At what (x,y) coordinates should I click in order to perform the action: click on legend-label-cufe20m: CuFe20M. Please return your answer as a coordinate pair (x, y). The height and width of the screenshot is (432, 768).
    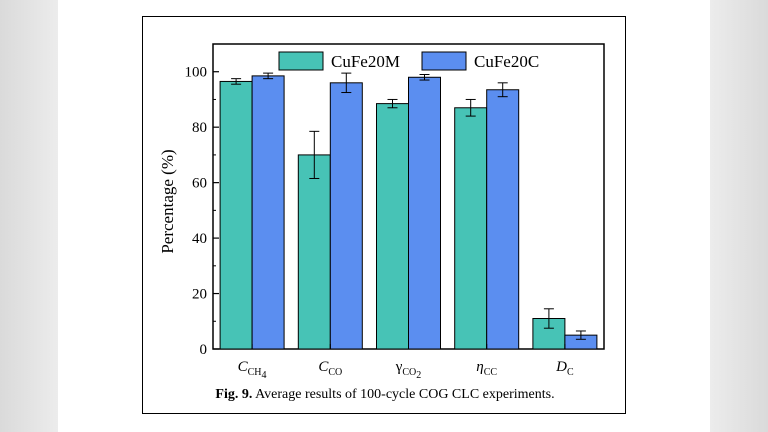
    Looking at the image, I should click on (365, 61).